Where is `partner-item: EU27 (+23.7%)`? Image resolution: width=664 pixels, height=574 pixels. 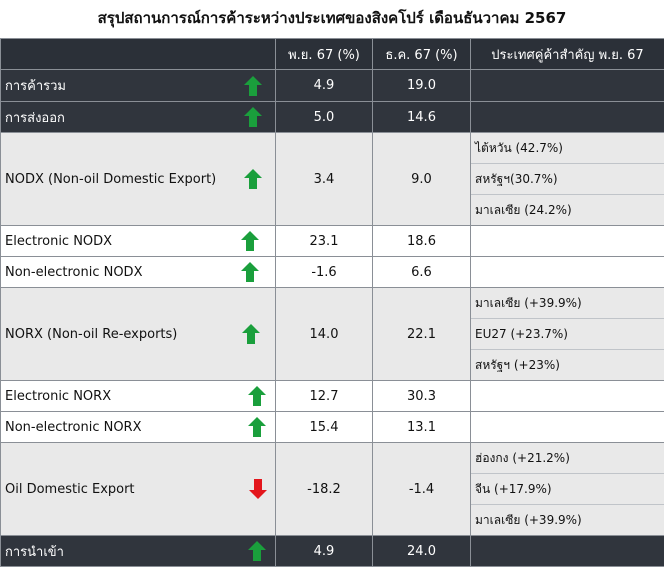 partner-item: EU27 (+23.7%) is located at coordinates (567, 334).